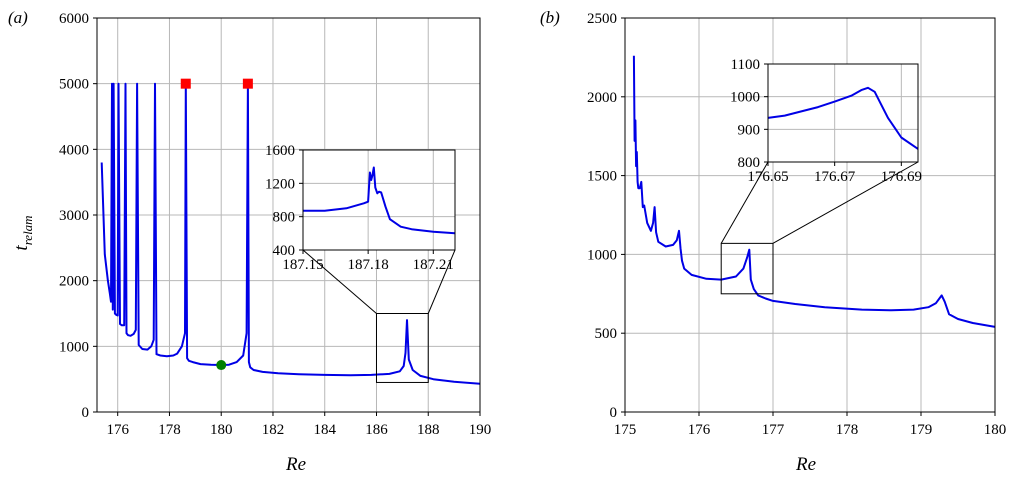  What do you see at coordinates (433, 265) in the screenshot?
I see `inset-a-x-tick-label: 187.21` at bounding box center [433, 265].